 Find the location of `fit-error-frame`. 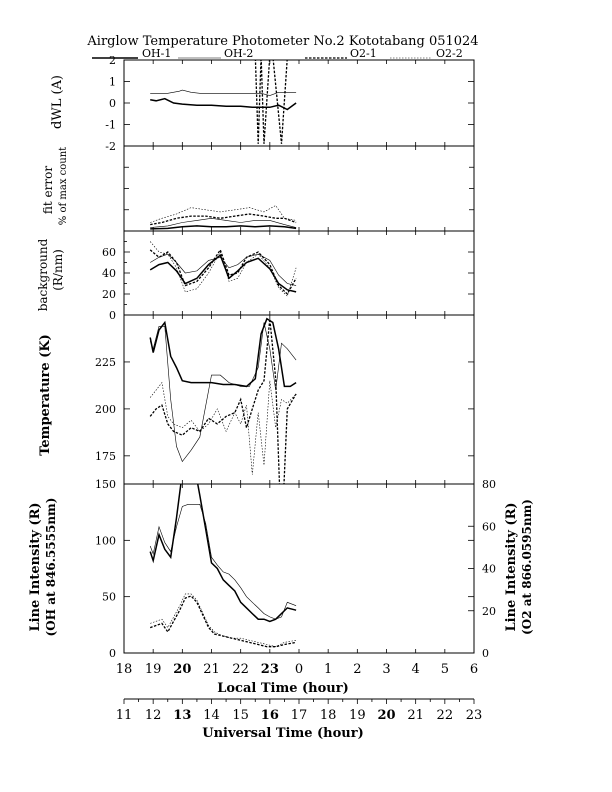

fit-error-frame is located at coordinates (299, 188).